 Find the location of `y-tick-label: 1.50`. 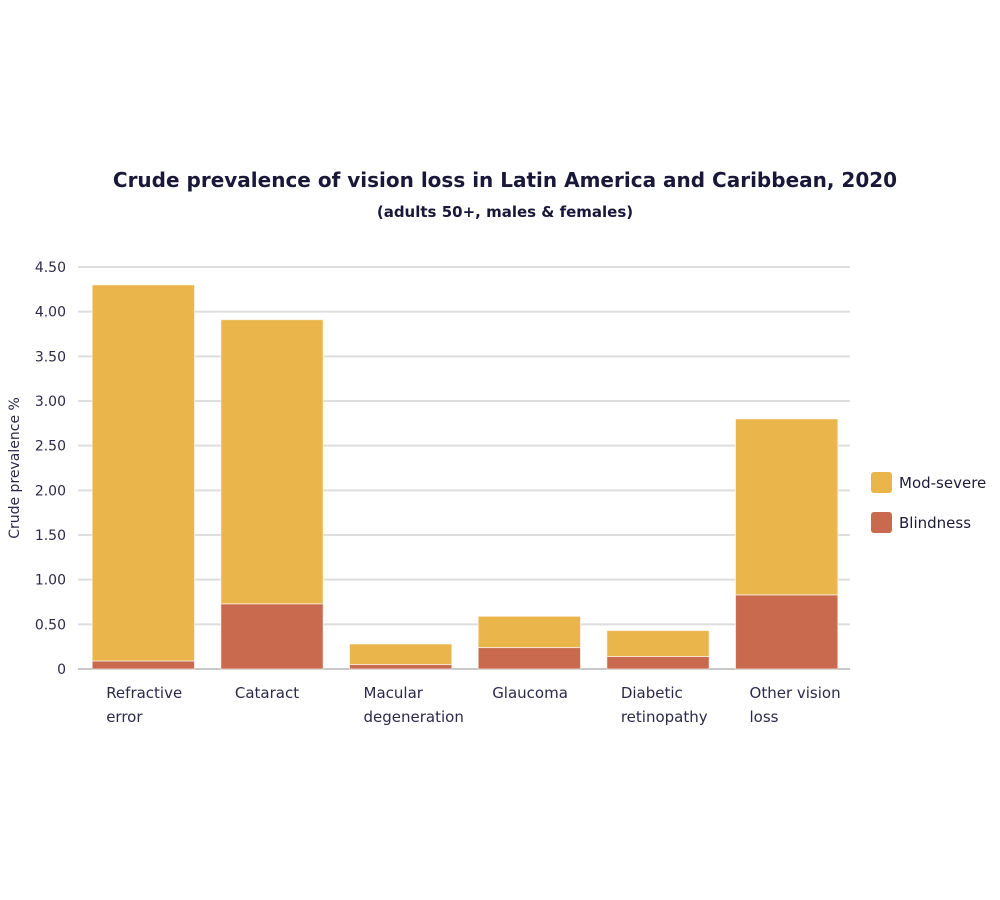

y-tick-label: 1.50 is located at coordinates (50, 536).